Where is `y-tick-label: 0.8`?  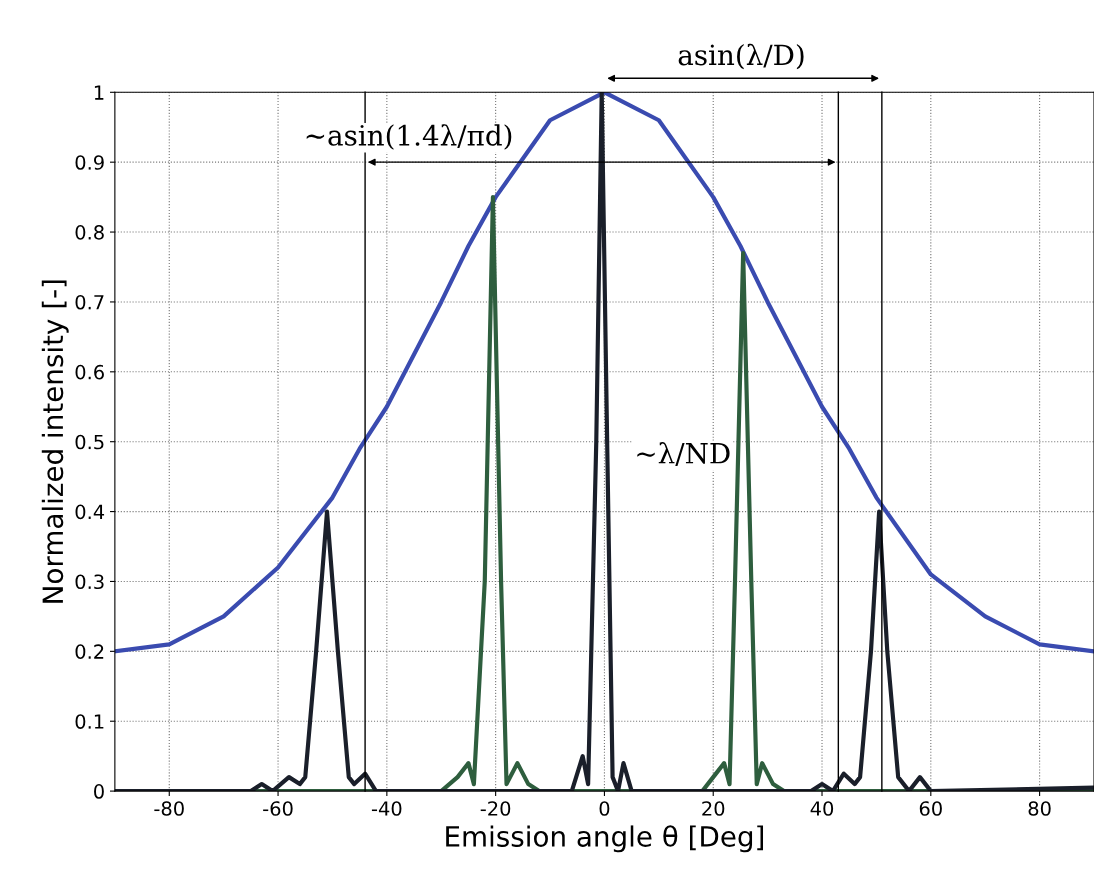 y-tick-label: 0.8 is located at coordinates (89, 232).